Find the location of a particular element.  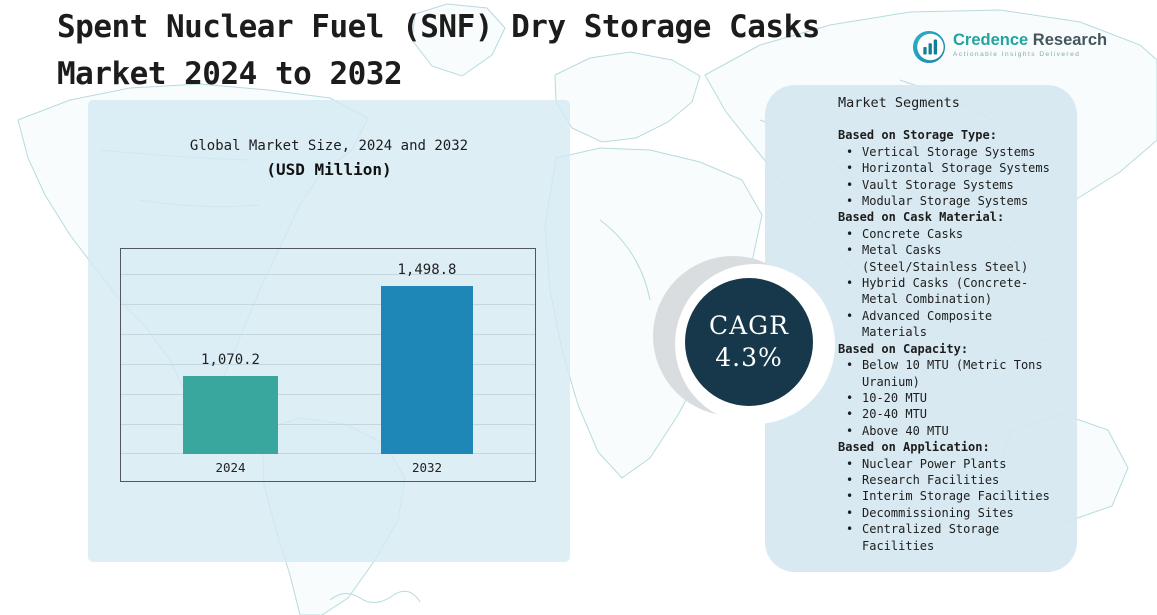

segment-group-heading: Based on Capacity: is located at coordinates (903, 348).